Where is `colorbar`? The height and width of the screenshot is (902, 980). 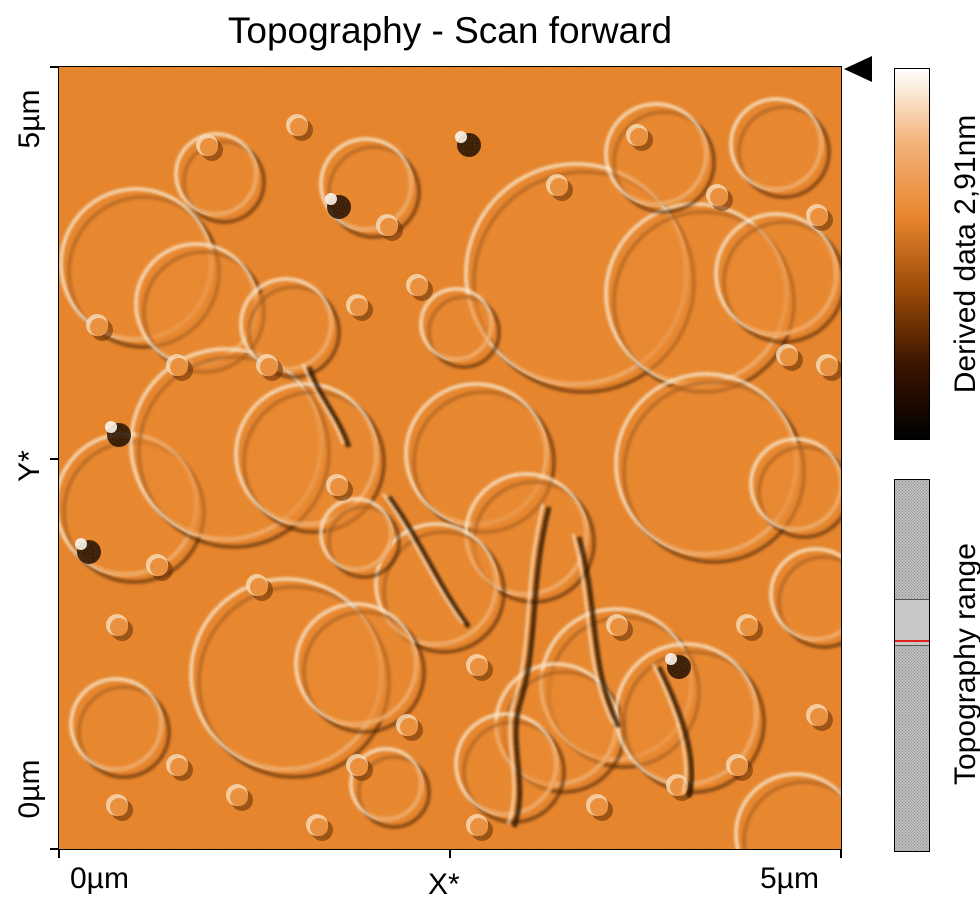 colorbar is located at coordinates (912, 254).